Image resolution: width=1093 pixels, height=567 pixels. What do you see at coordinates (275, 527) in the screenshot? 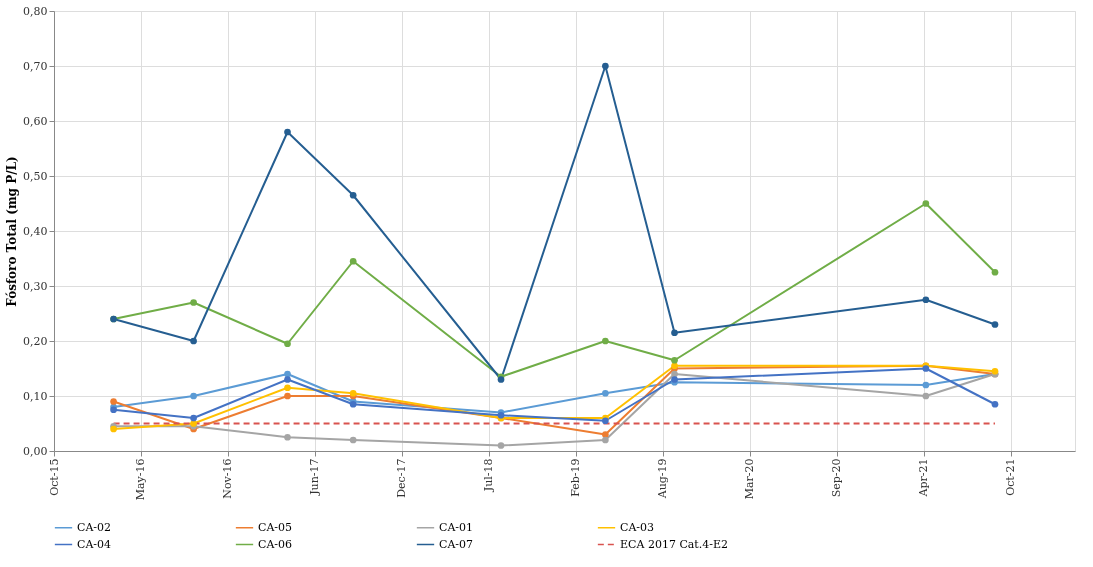
I see `legend-label: CA-05` at bounding box center [275, 527].